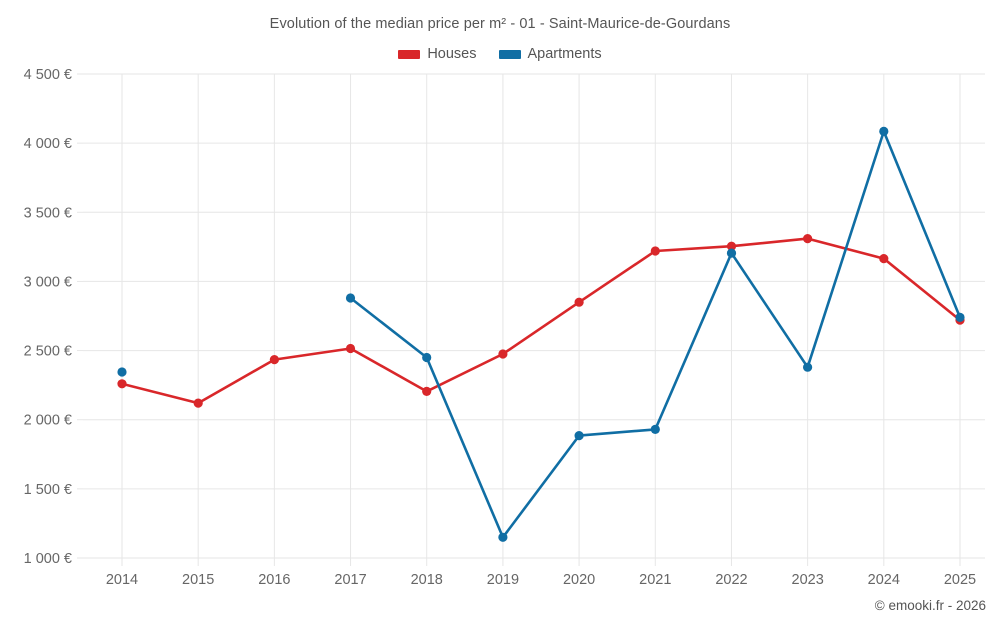 The width and height of the screenshot is (1000, 625). What do you see at coordinates (122, 580) in the screenshot?
I see `x-axis-tick-label: 2014` at bounding box center [122, 580].